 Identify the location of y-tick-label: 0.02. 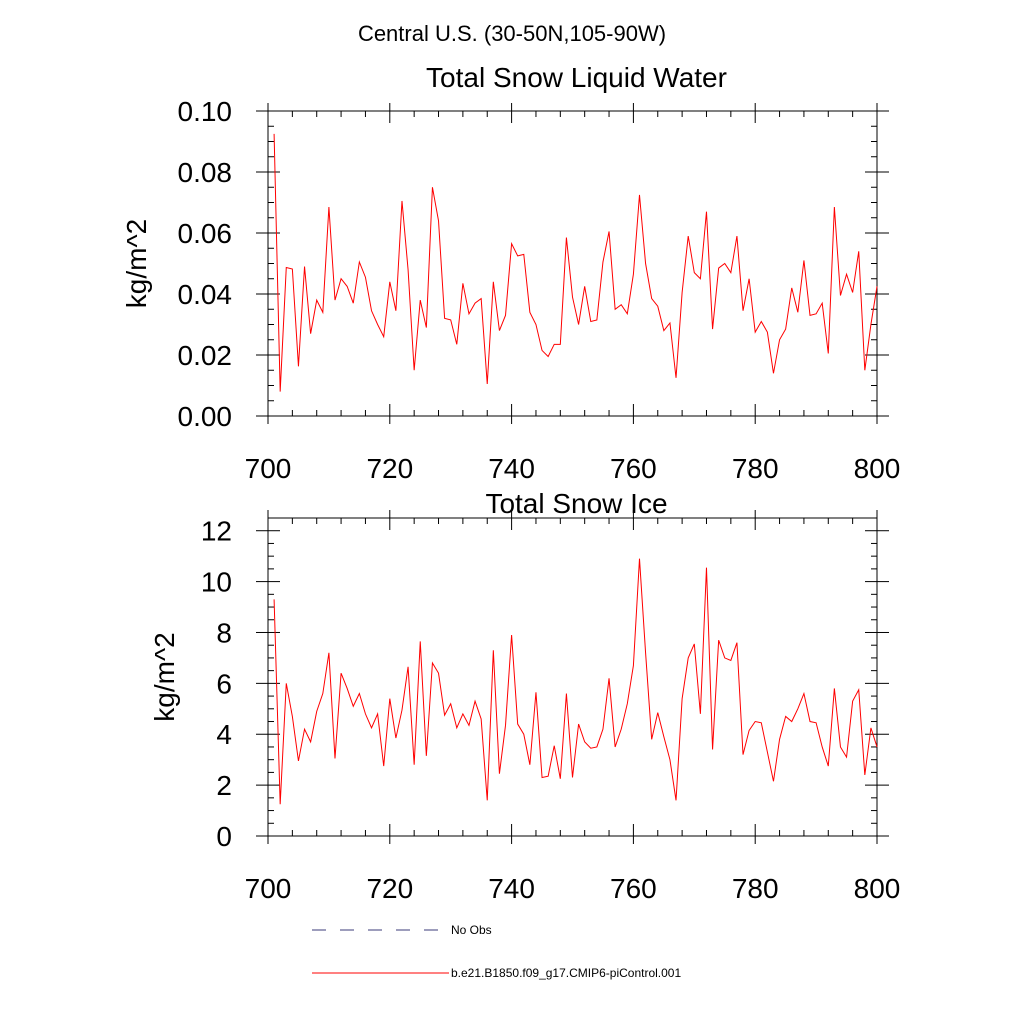
(205, 355).